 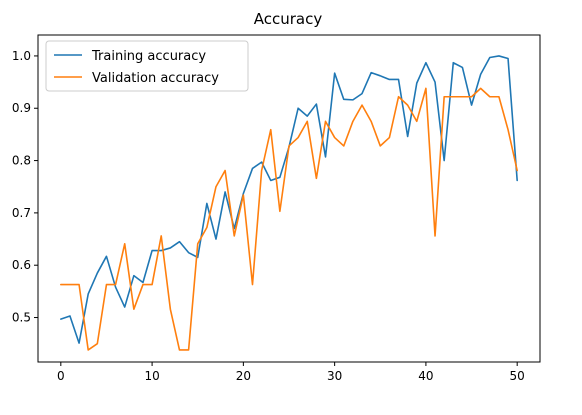 I want to click on x-tick-label: 40, so click(x=425, y=376).